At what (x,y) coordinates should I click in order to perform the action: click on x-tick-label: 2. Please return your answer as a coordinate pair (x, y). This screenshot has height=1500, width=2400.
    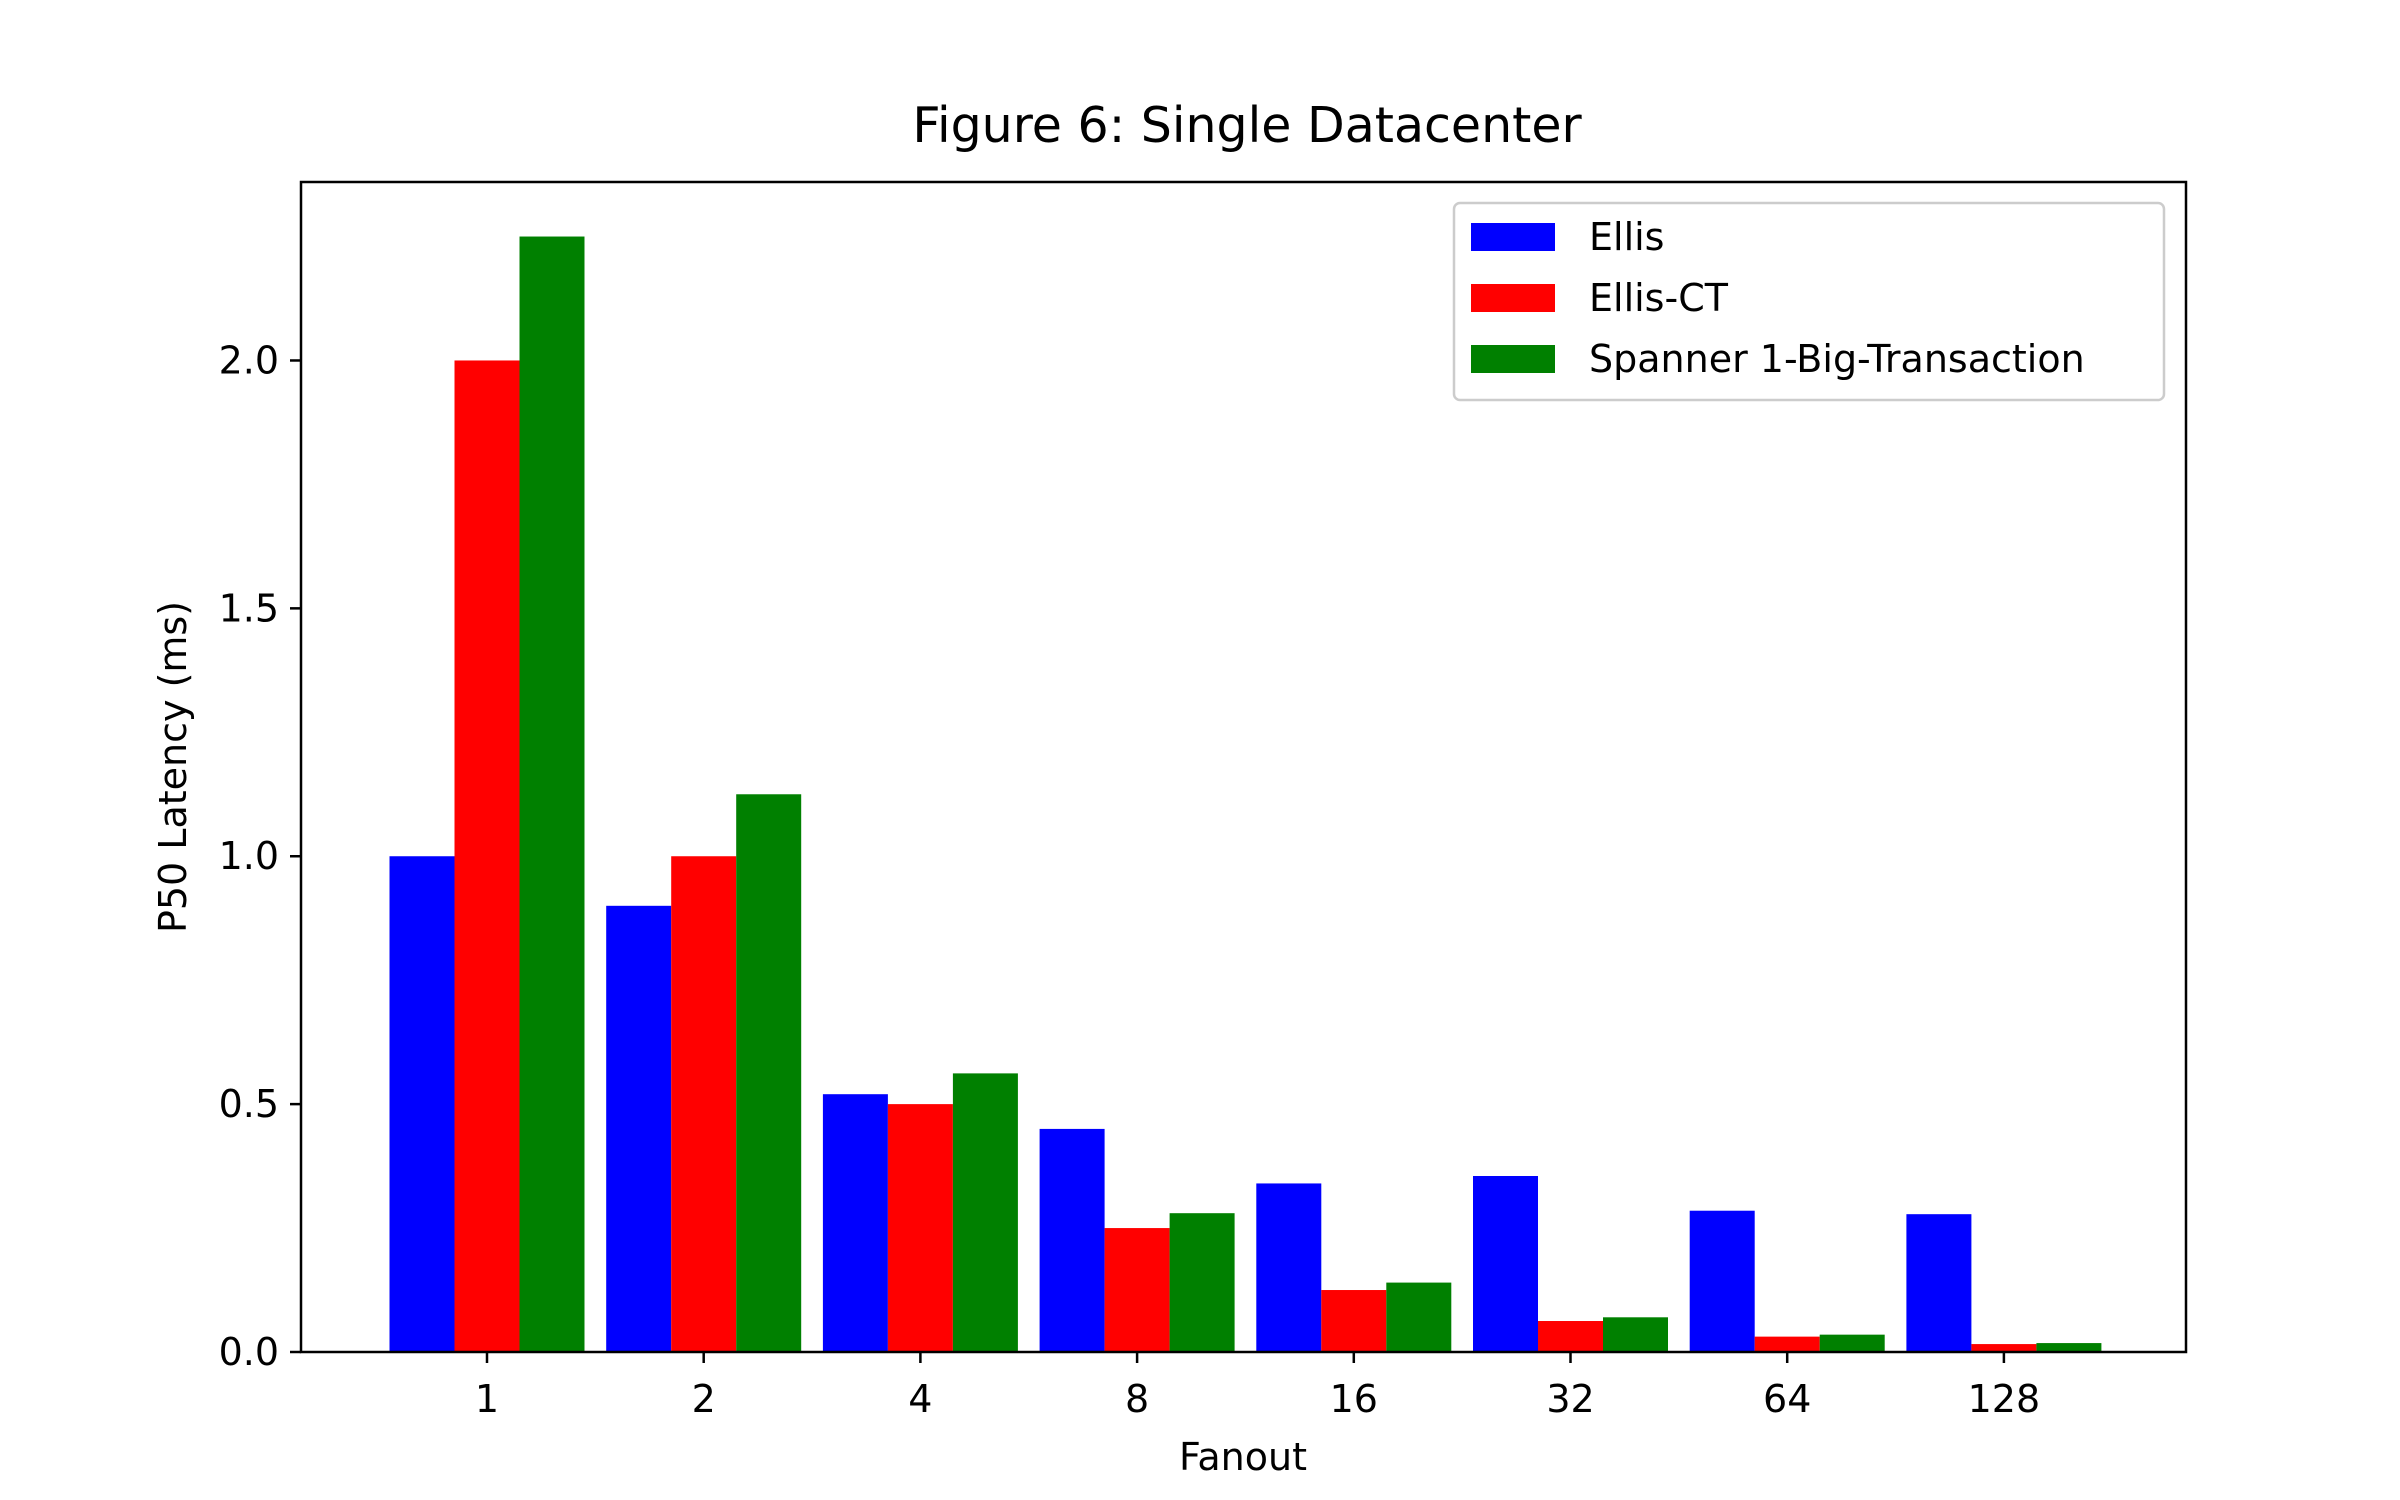
    Looking at the image, I should click on (704, 1399).